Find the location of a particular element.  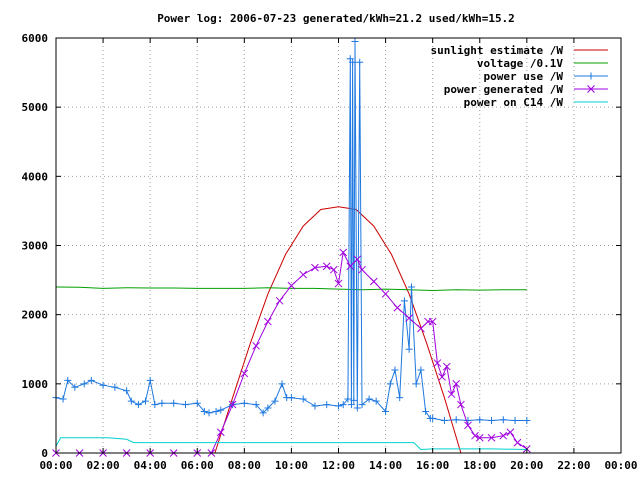

series-line is located at coordinates (291, 444).